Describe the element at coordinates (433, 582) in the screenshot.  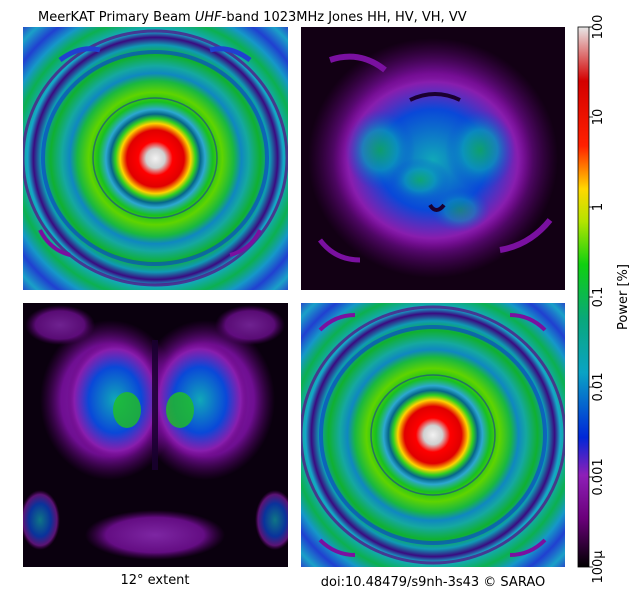
I see `credit-label: doi:10.48479/s9nh-3s43 © SARAO` at that location.